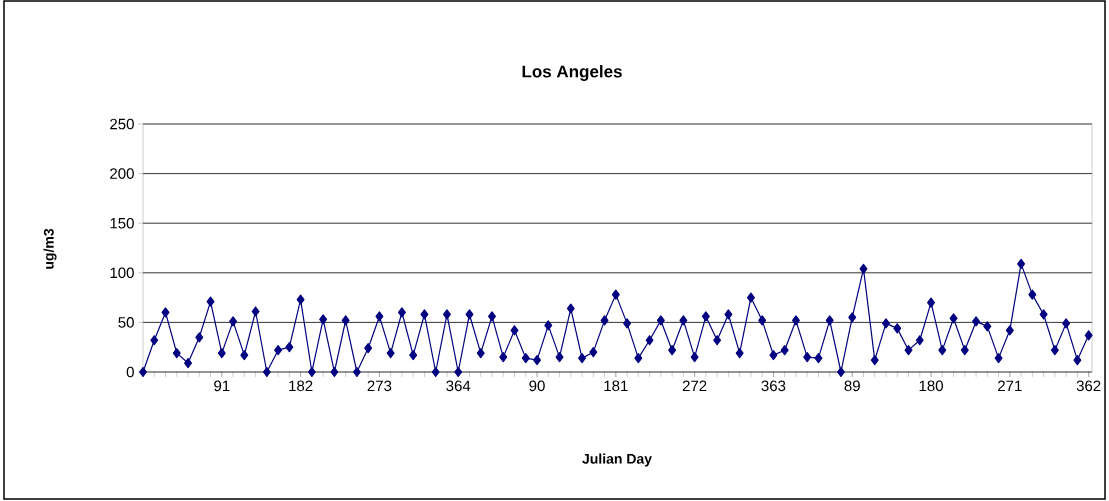 The image size is (1109, 501). Describe the element at coordinates (222, 386) in the screenshot. I see `x-tick-label: 91` at that location.